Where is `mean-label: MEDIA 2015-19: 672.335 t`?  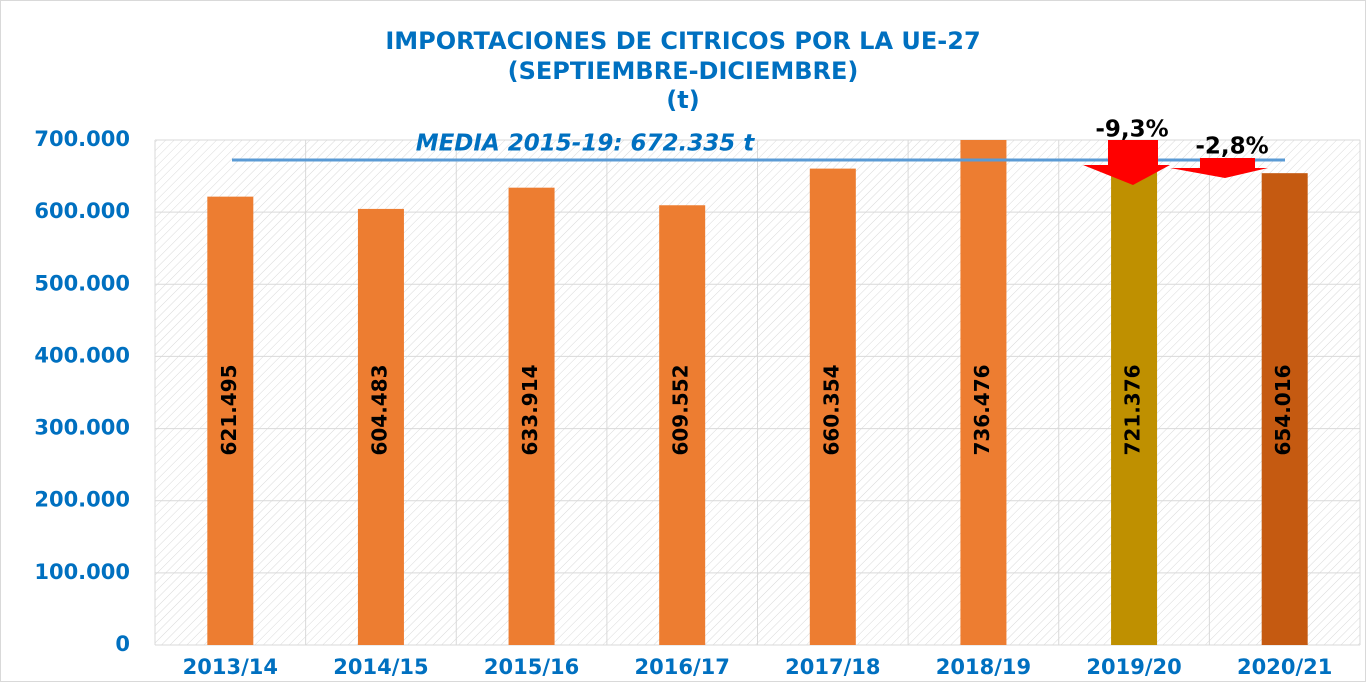
mean-label: MEDIA 2015-19: 672.335 t is located at coordinates (586, 143).